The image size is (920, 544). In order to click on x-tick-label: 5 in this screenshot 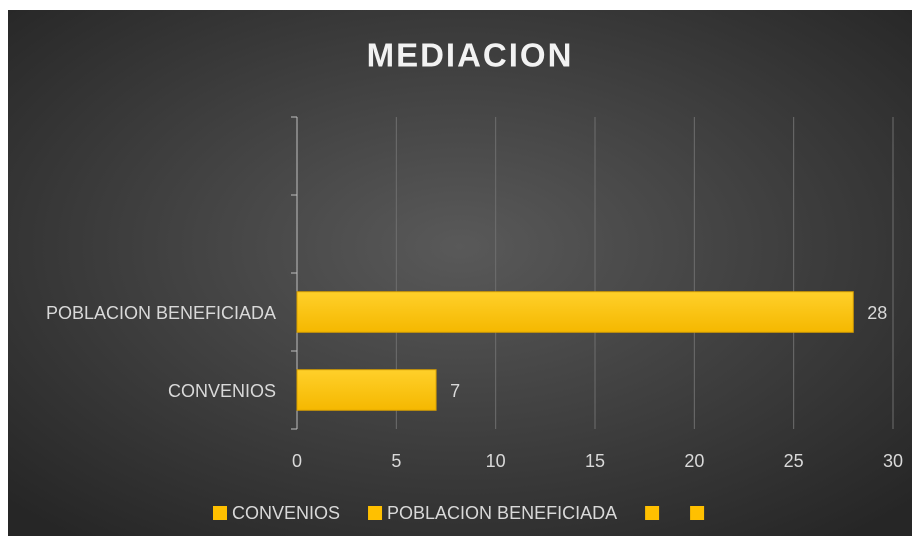, I will do `click(396, 461)`.